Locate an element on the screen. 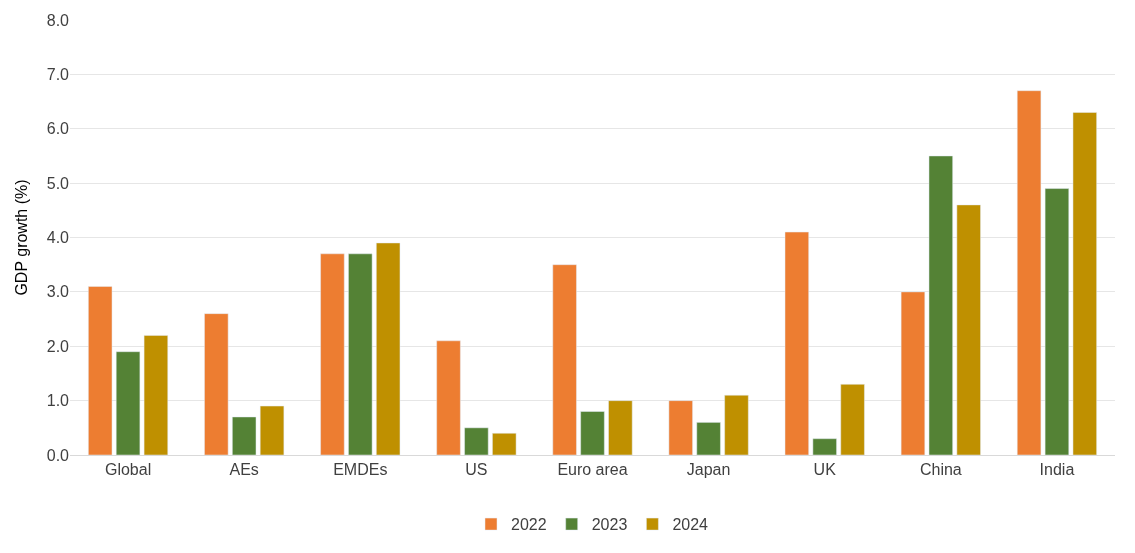 The width and height of the screenshot is (1135, 553). x-tick-label: Global is located at coordinates (128, 470).